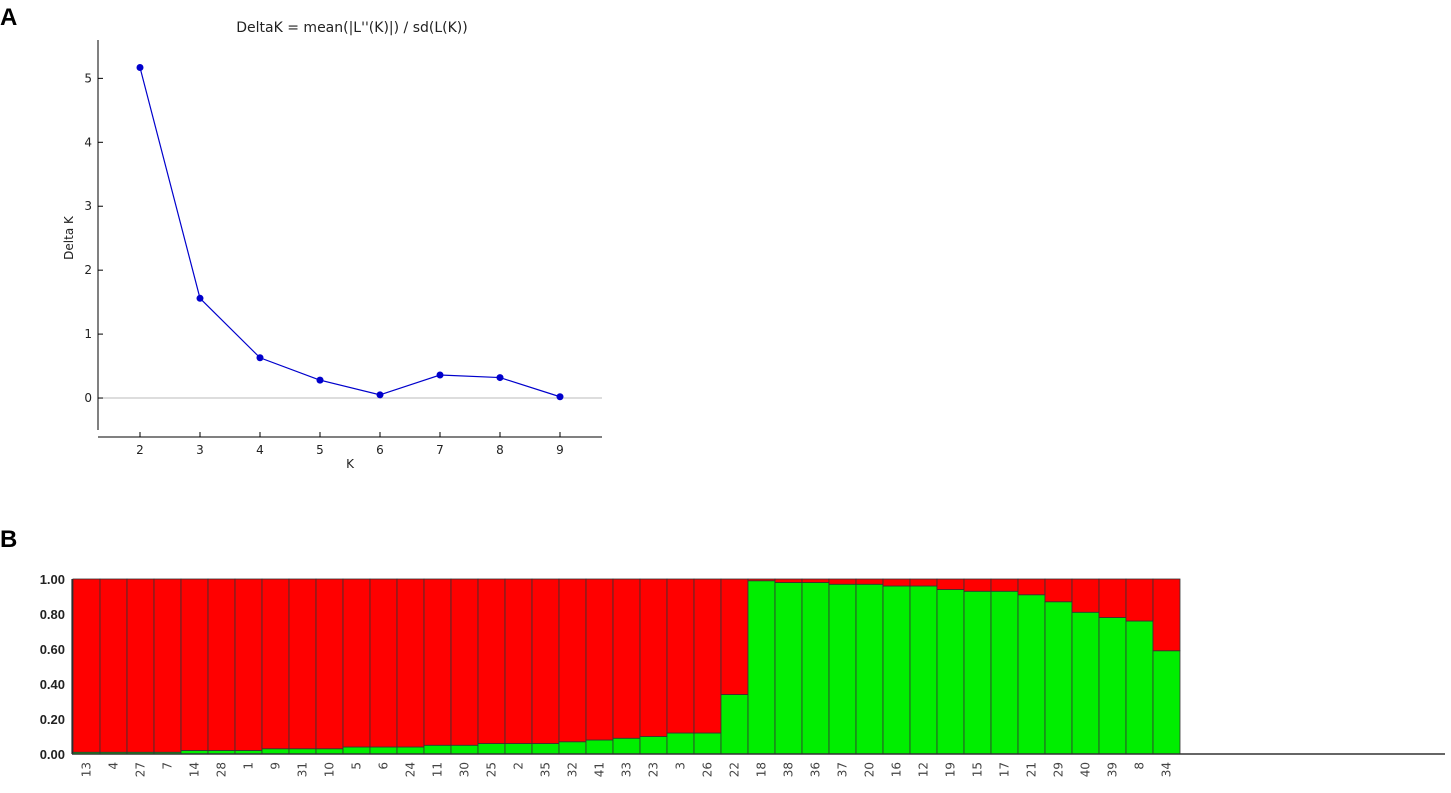 This screenshot has width=1451, height=793. Describe the element at coordinates (560, 450) in the screenshot. I see `x-tick-label: 9` at that location.